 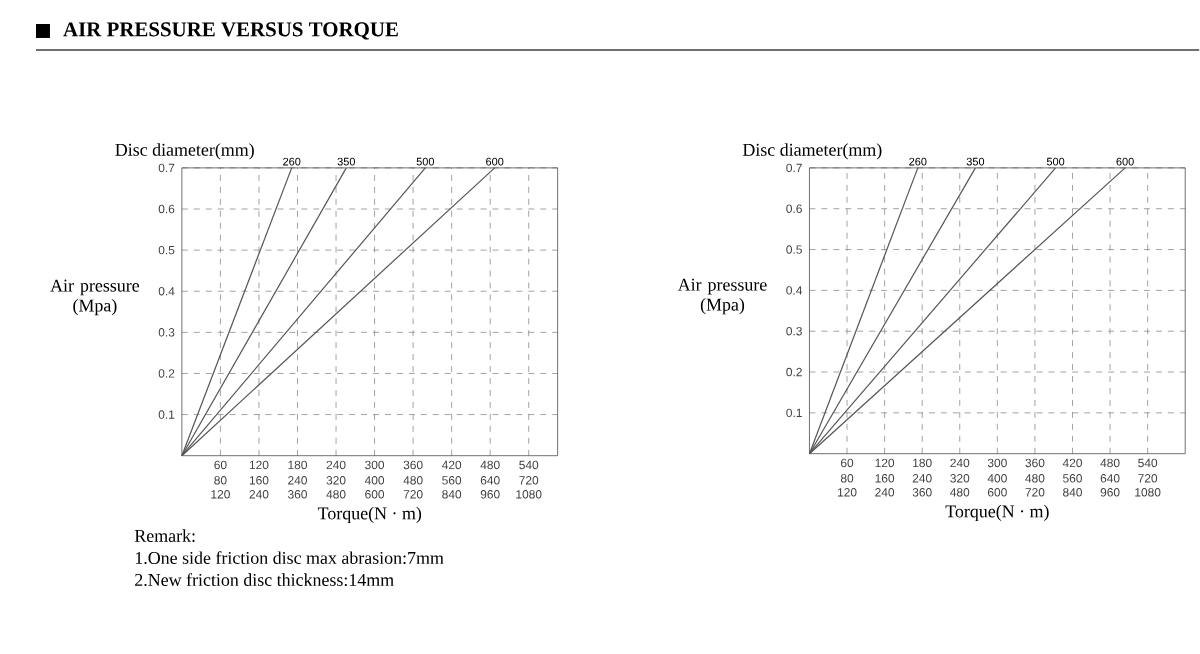 I want to click on chart-title: AIR PRESSURE VERSUS TORQUE, so click(x=230, y=31).